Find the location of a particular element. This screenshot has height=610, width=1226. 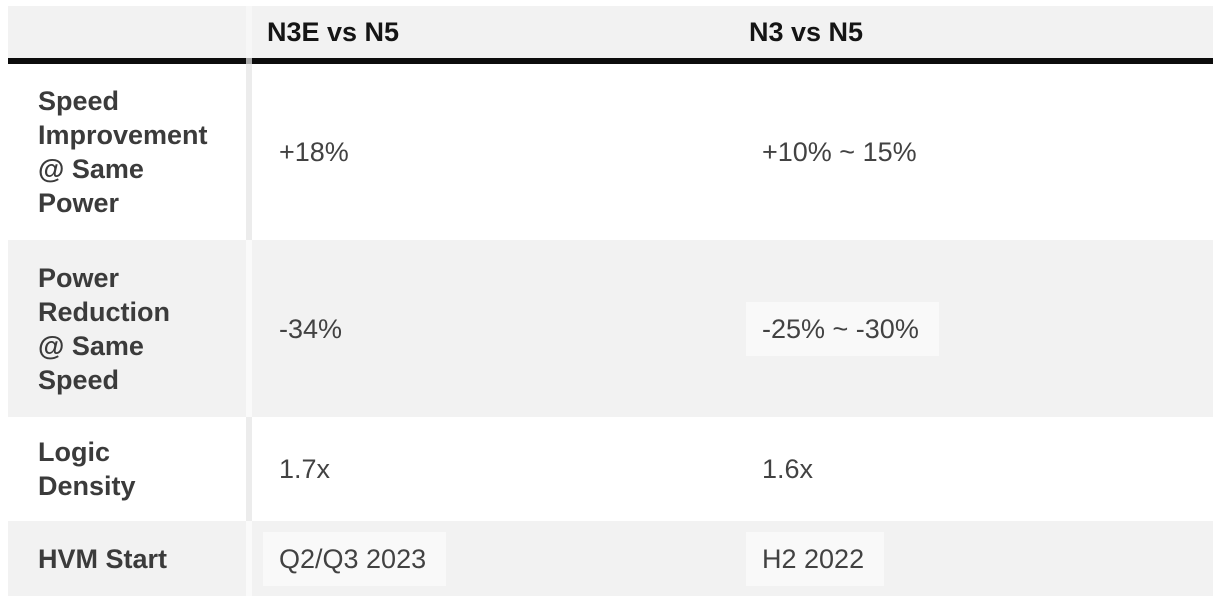

cell-n3e-speed-improvement: +18% is located at coordinates (493, 152).